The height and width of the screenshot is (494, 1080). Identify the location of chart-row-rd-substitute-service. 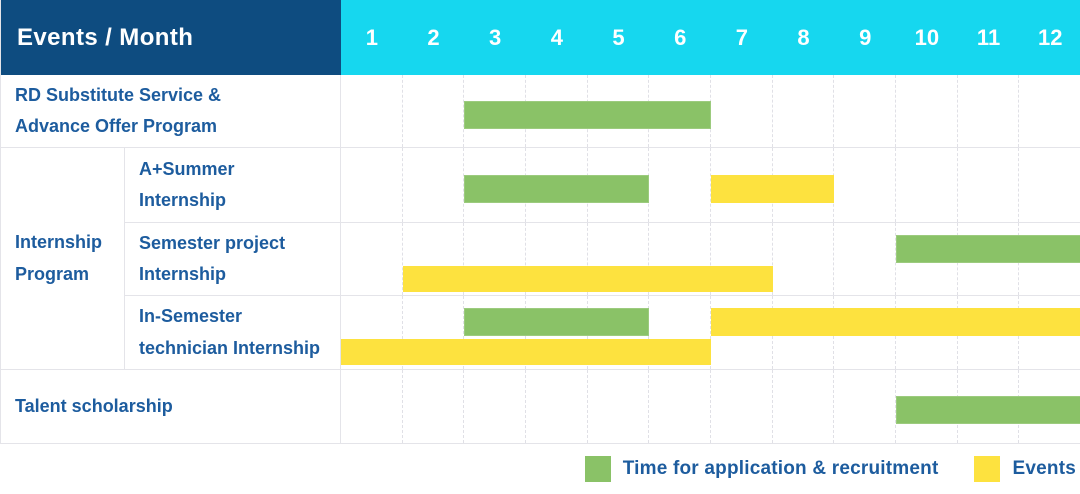
(710, 111).